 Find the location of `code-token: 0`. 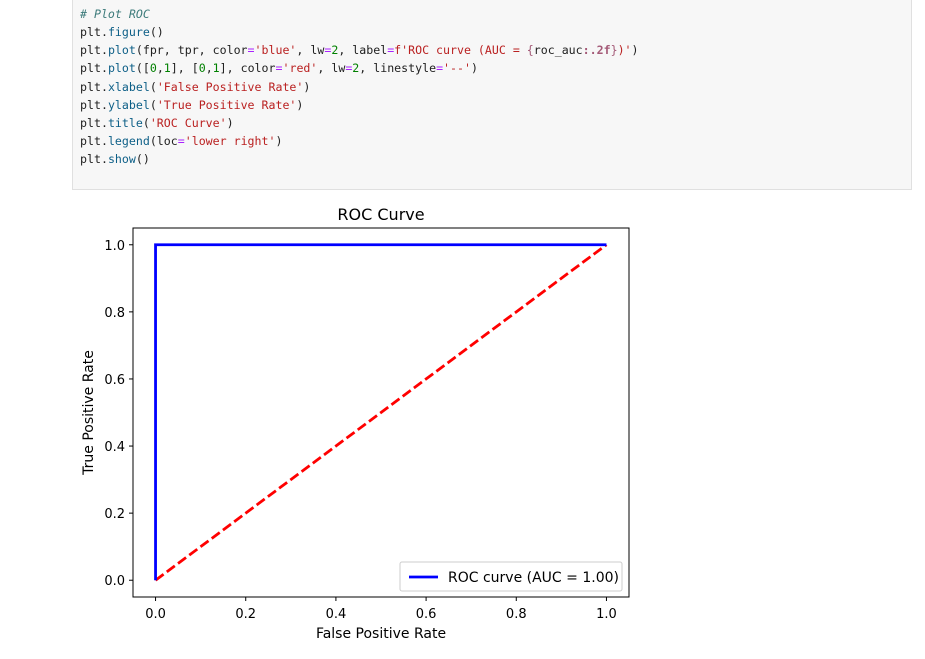

code-token: 0 is located at coordinates (202, 68).